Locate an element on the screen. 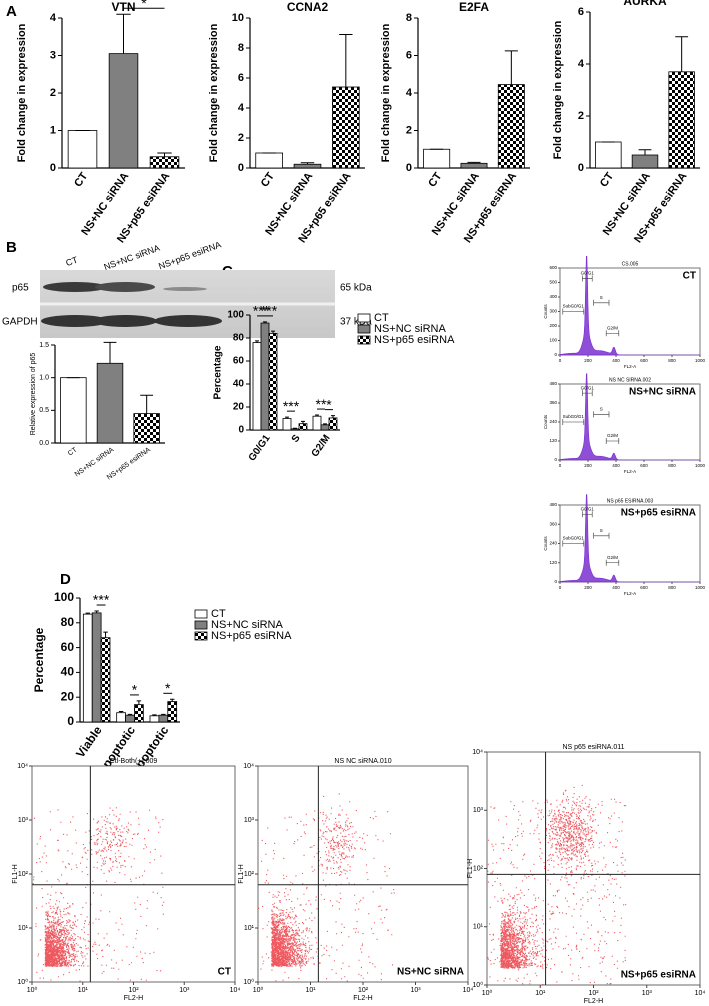 The height and width of the screenshot is (1006, 709). blot-row: GAPDH is located at coordinates (20, 322).